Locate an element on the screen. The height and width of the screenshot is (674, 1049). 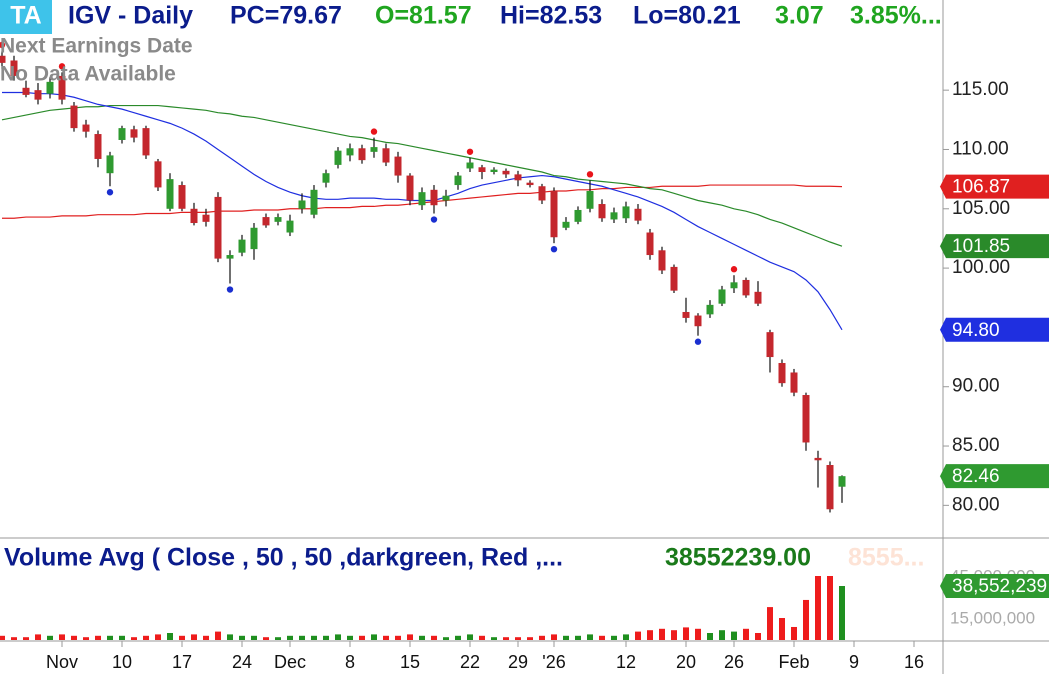
badge: TA is located at coordinates (25, 16).